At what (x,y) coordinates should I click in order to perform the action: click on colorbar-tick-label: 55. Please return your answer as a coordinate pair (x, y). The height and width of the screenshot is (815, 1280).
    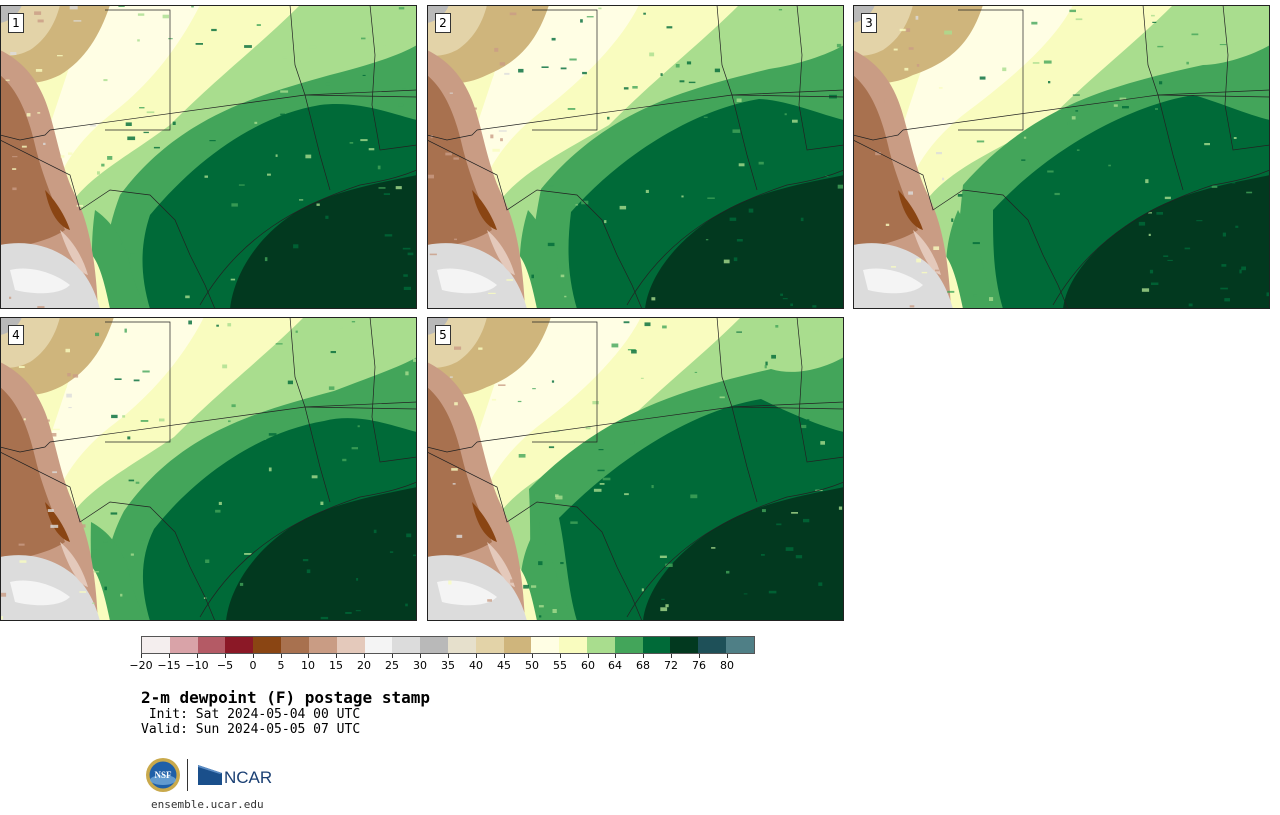
    Looking at the image, I should click on (560, 665).